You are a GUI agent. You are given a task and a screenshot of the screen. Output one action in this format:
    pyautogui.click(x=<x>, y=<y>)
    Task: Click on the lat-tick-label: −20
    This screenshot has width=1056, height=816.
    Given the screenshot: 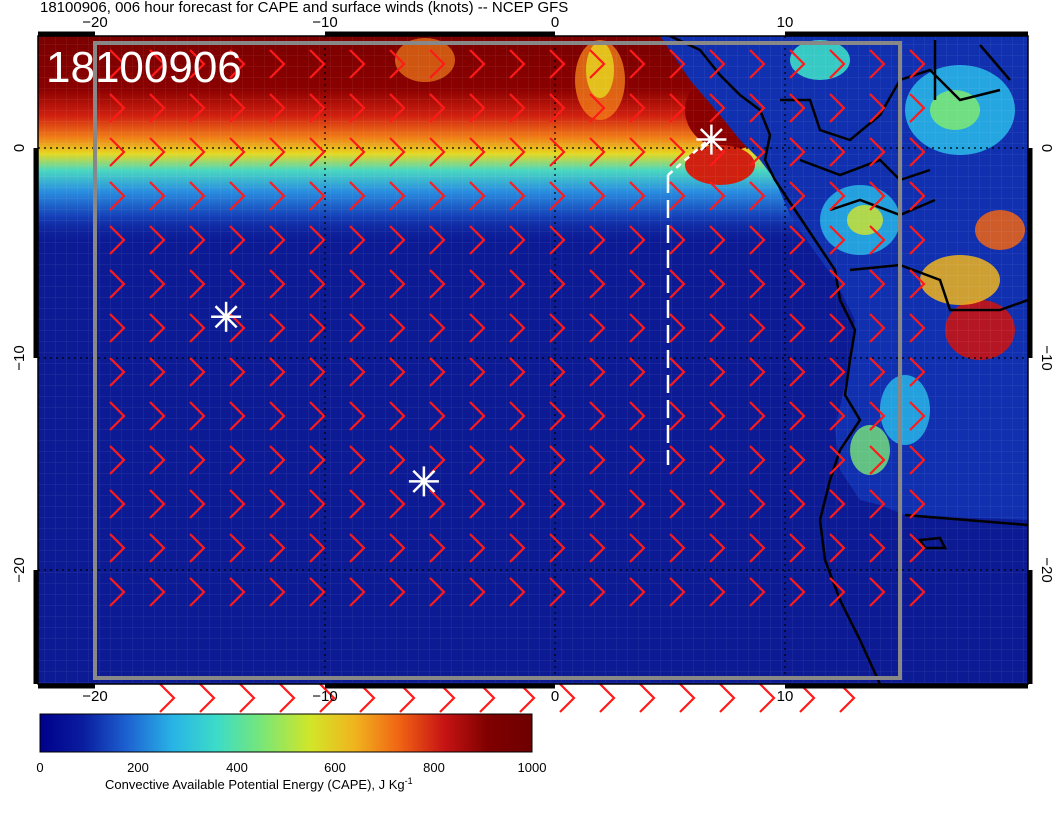 What is the action you would take?
    pyautogui.click(x=19, y=569)
    